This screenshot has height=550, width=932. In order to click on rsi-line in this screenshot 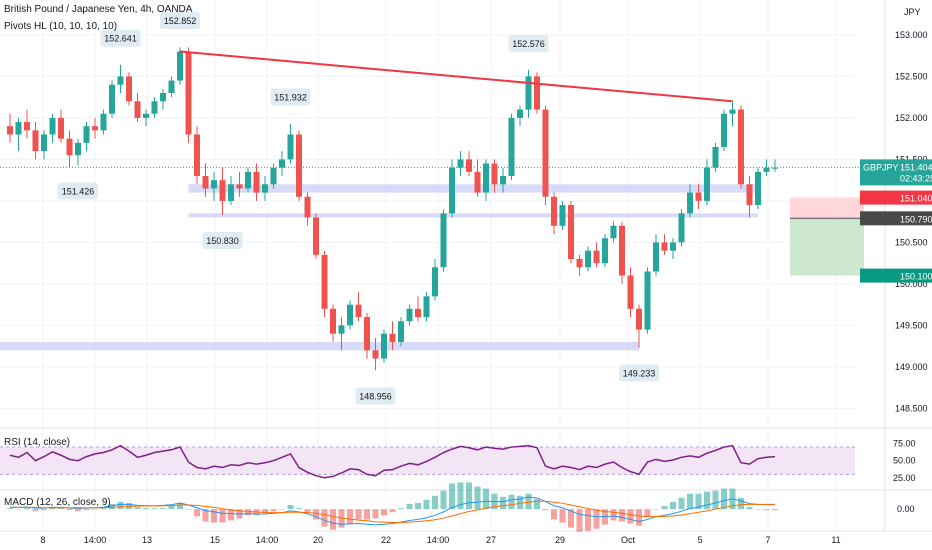, I will do `click(392, 461)`.